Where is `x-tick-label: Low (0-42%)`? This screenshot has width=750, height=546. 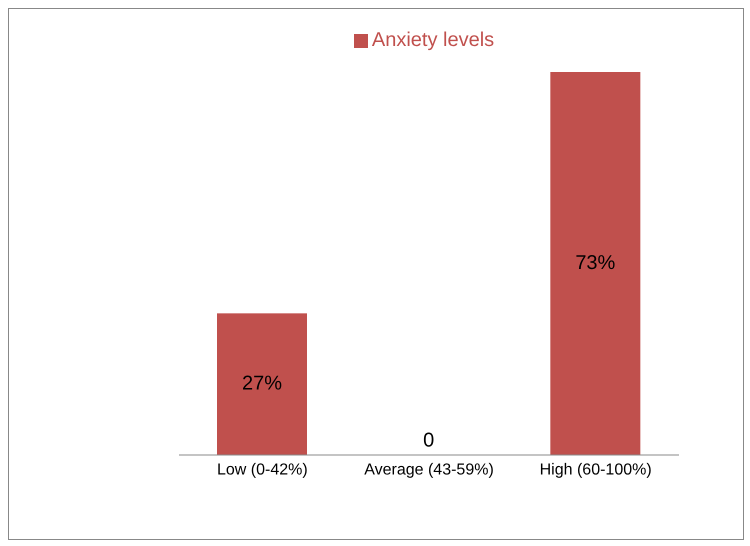 x-tick-label: Low (0-42%) is located at coordinates (262, 469).